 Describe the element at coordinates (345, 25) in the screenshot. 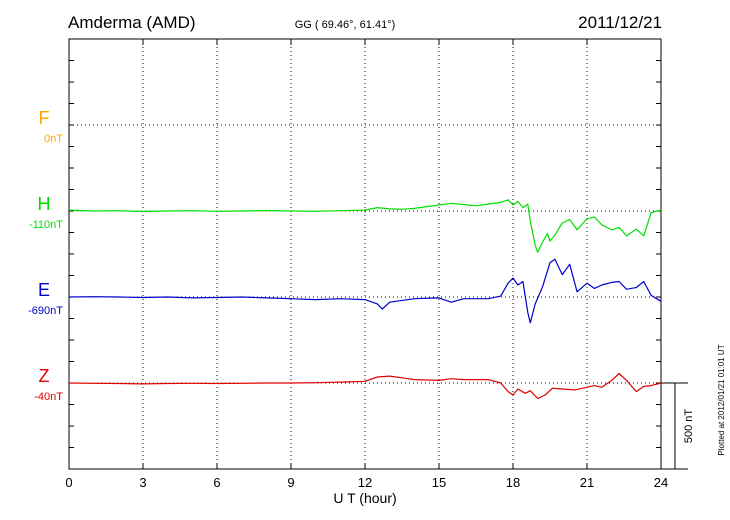

I see `coordinates-label: GG ( 69.46°, 61.41°)` at that location.